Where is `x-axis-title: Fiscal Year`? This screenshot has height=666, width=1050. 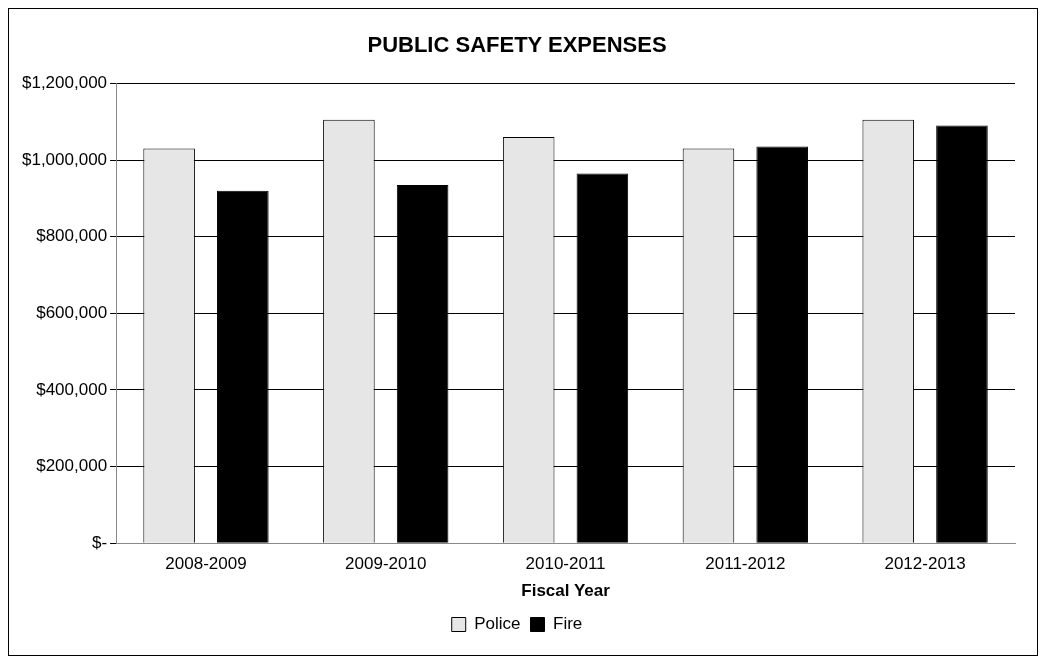 x-axis-title: Fiscal Year is located at coordinates (566, 591).